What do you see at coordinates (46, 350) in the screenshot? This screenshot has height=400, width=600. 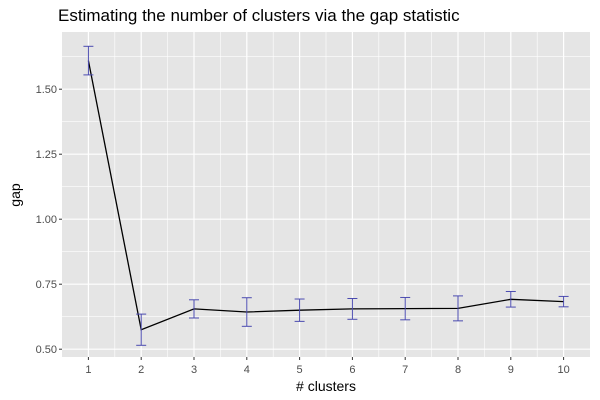 I see `y-tick-label: 0.50` at bounding box center [46, 350].